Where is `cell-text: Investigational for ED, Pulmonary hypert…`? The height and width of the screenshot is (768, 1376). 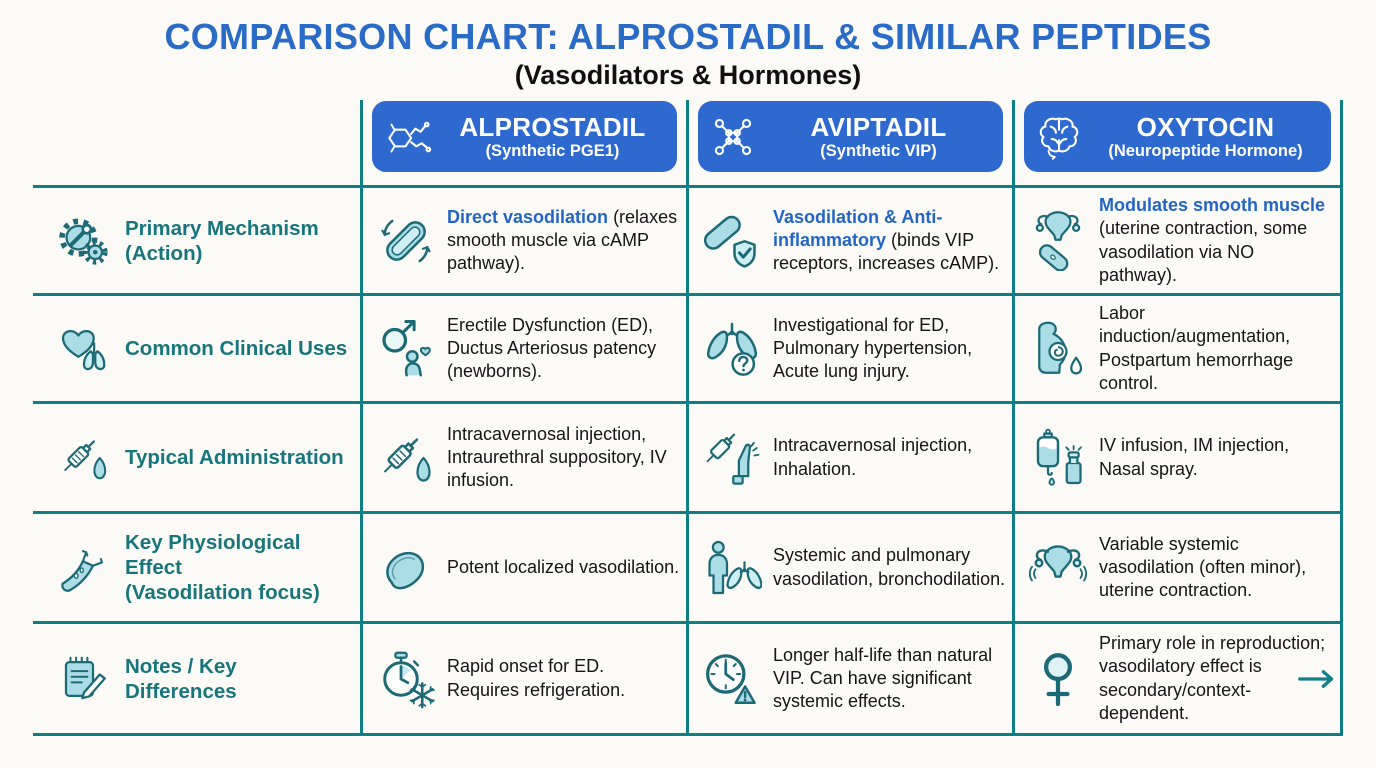 cell-text: Investigational for ED, Pulmonary hypert… is located at coordinates (873, 348).